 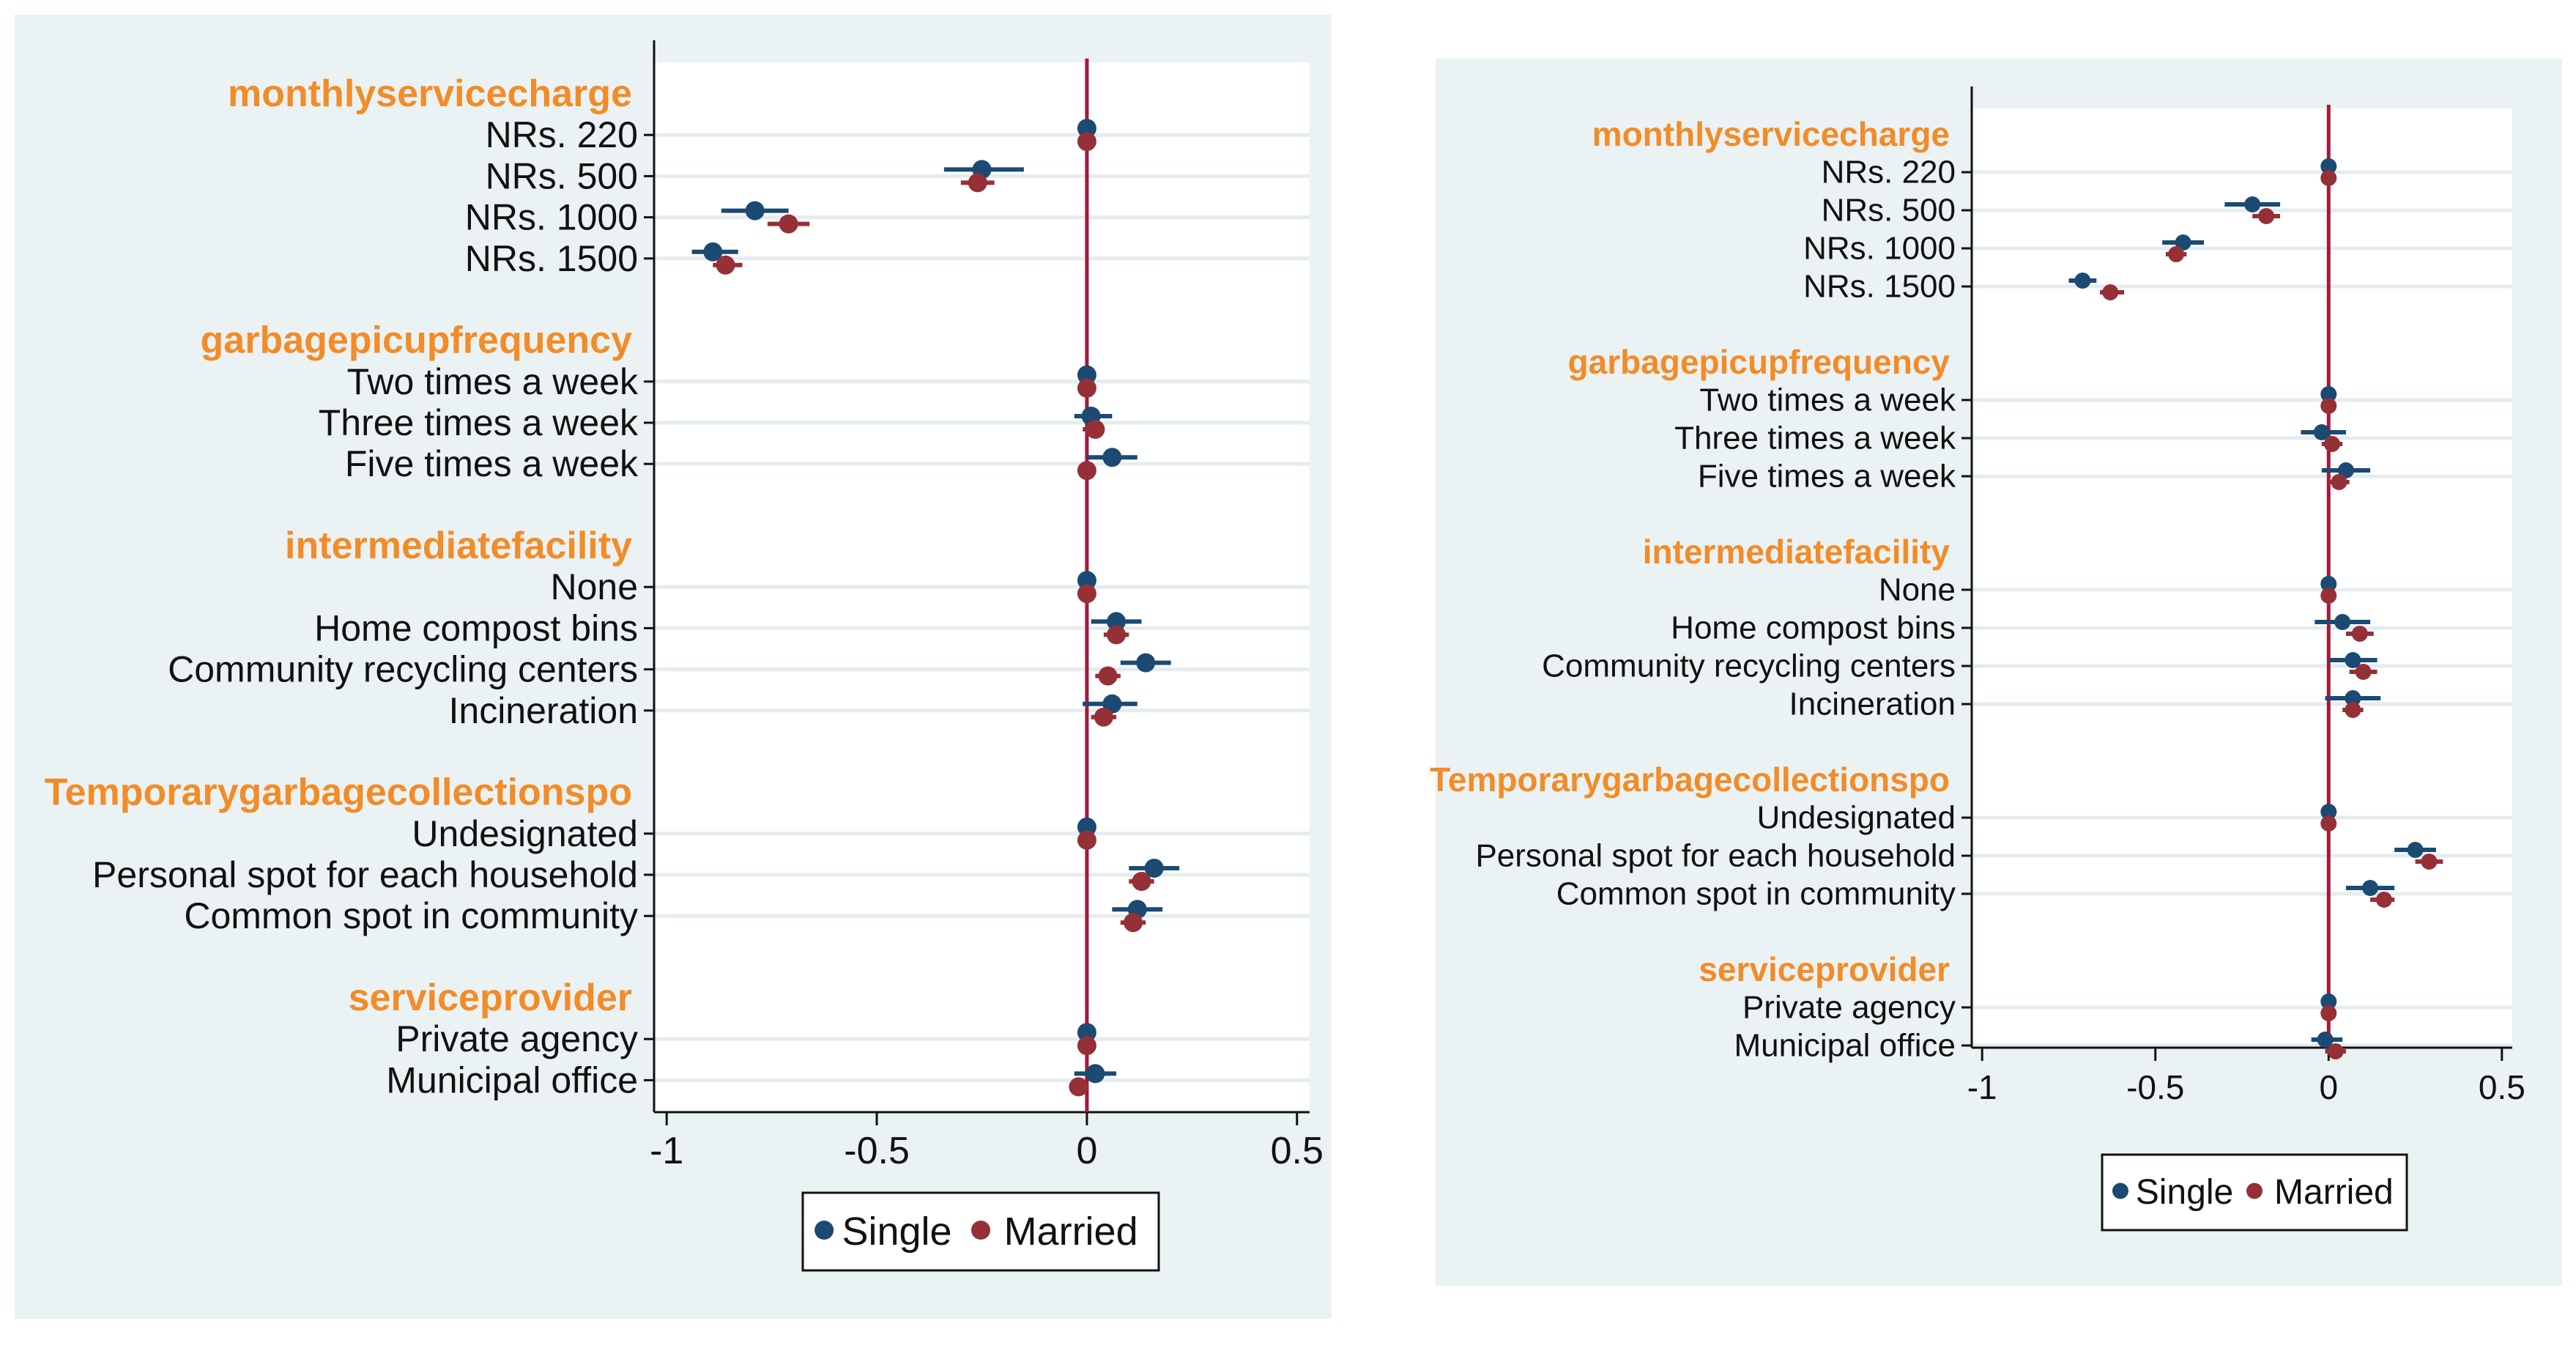 What do you see at coordinates (544, 710) in the screenshot?
I see `y-tick-label-incineration: Incineration` at bounding box center [544, 710].